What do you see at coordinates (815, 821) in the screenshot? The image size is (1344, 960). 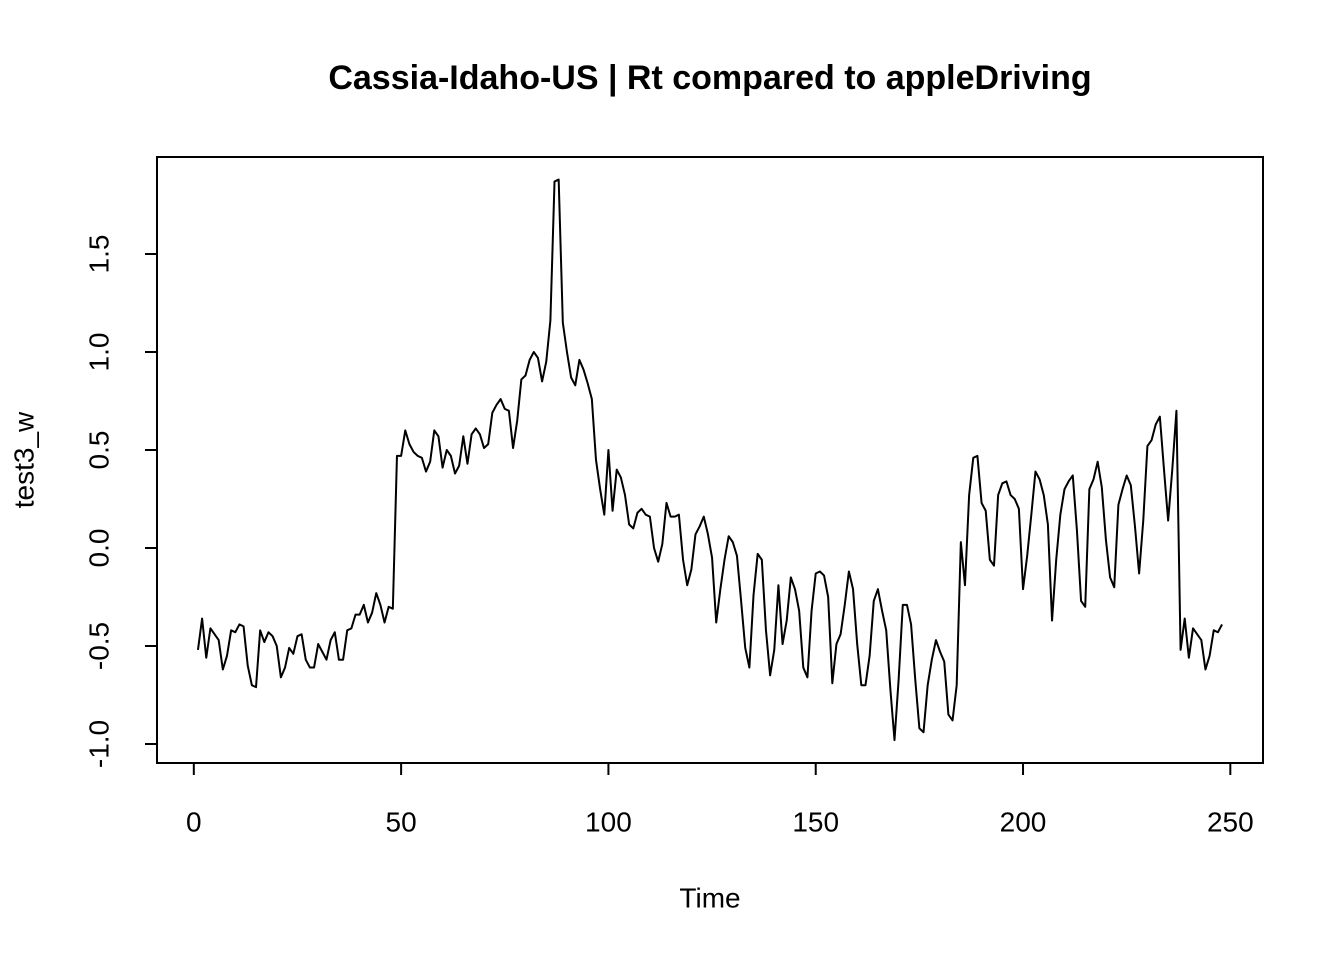 I see `x-tick-label: 150` at bounding box center [815, 821].